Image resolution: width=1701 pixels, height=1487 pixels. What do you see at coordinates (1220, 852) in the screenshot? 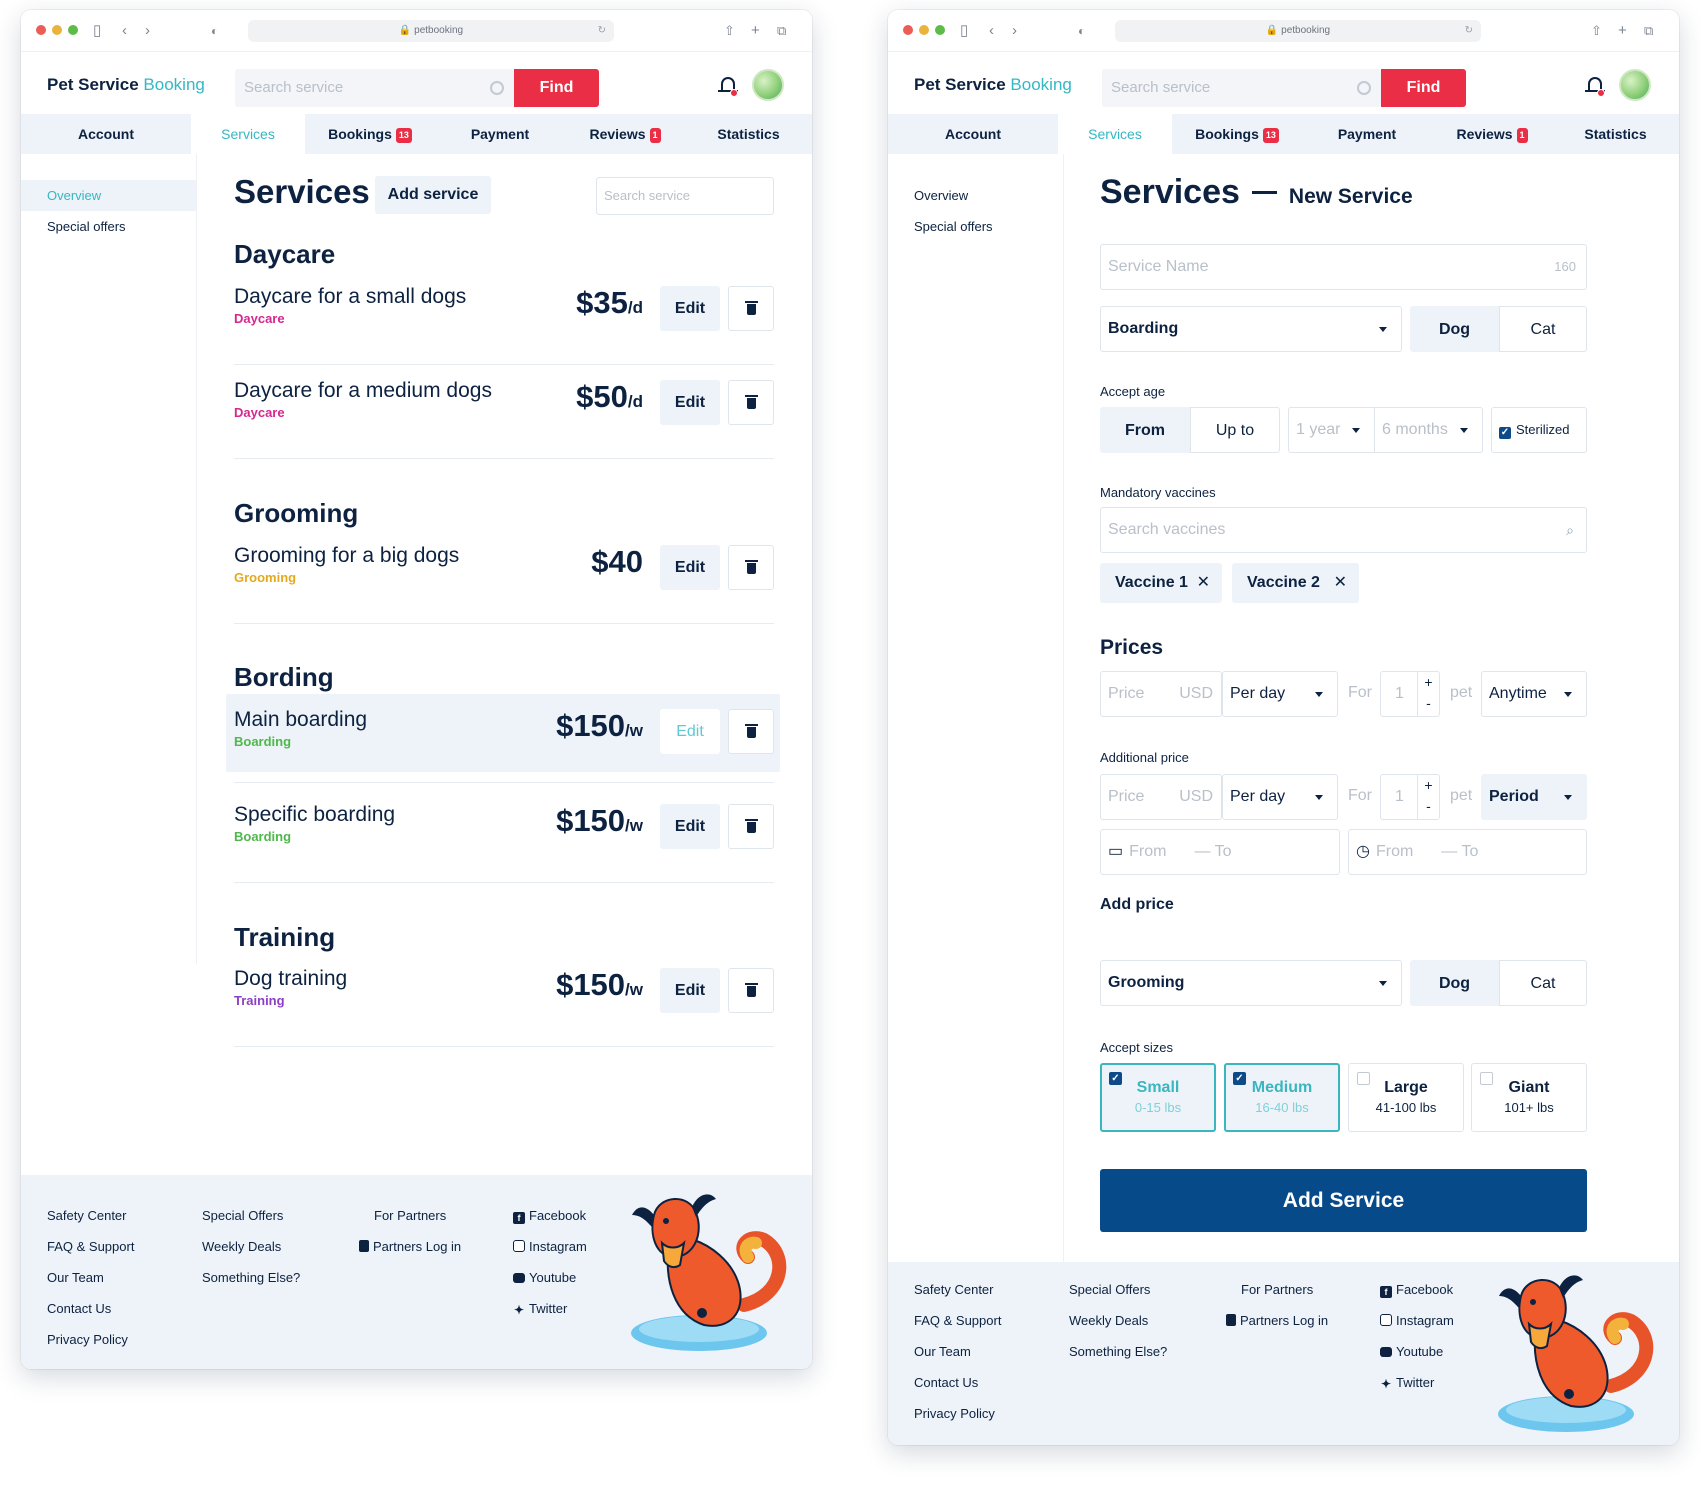
I see `date-range-input: ▭ From — To` at bounding box center [1220, 852].